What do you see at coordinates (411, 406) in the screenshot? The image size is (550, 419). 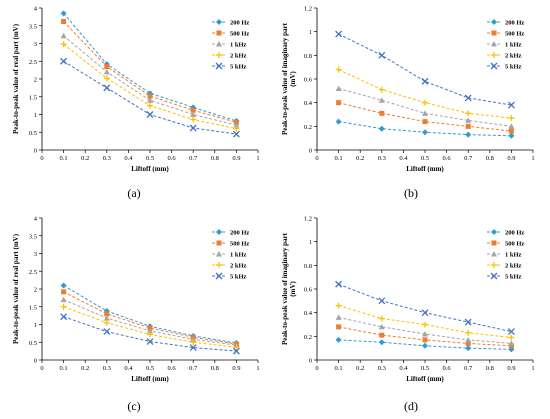 I see `caption-d: (d)` at bounding box center [411, 406].